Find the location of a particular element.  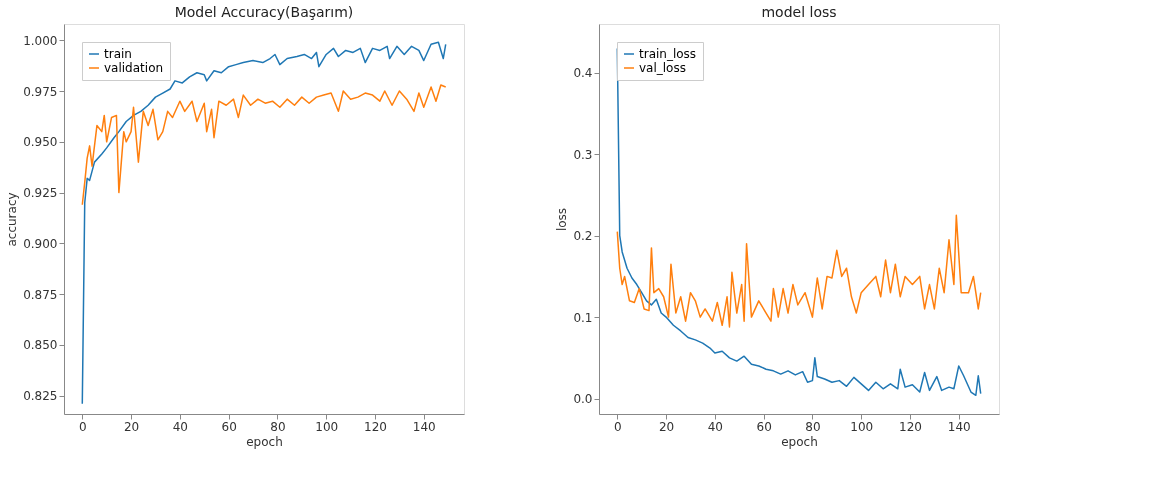

legend-label: val_loss is located at coordinates (662, 68).